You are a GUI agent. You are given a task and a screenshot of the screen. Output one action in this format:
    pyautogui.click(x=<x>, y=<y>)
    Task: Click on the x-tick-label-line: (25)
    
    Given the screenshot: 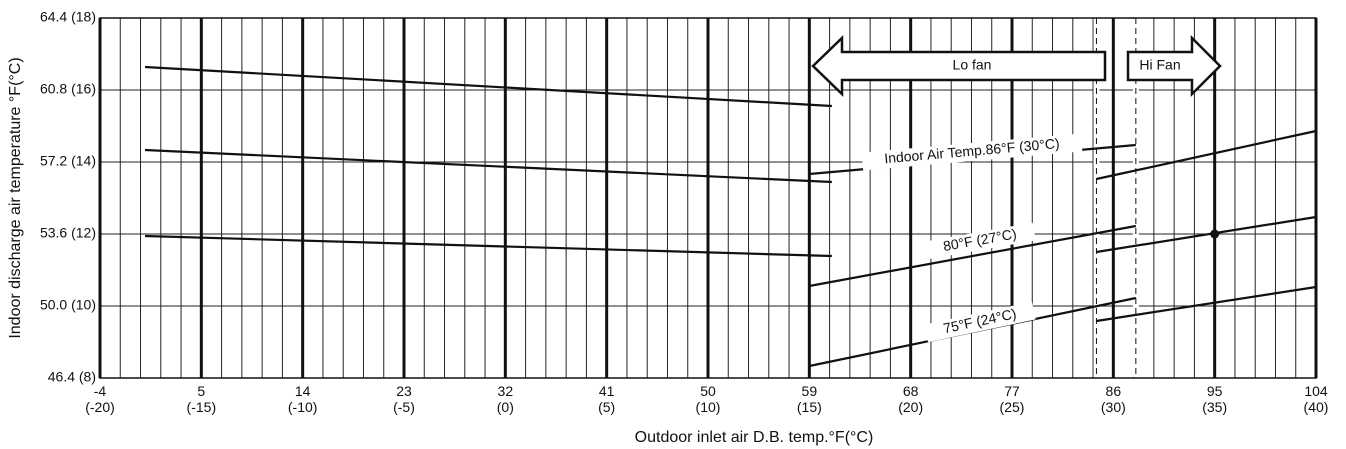 What is the action you would take?
    pyautogui.click(x=1012, y=407)
    